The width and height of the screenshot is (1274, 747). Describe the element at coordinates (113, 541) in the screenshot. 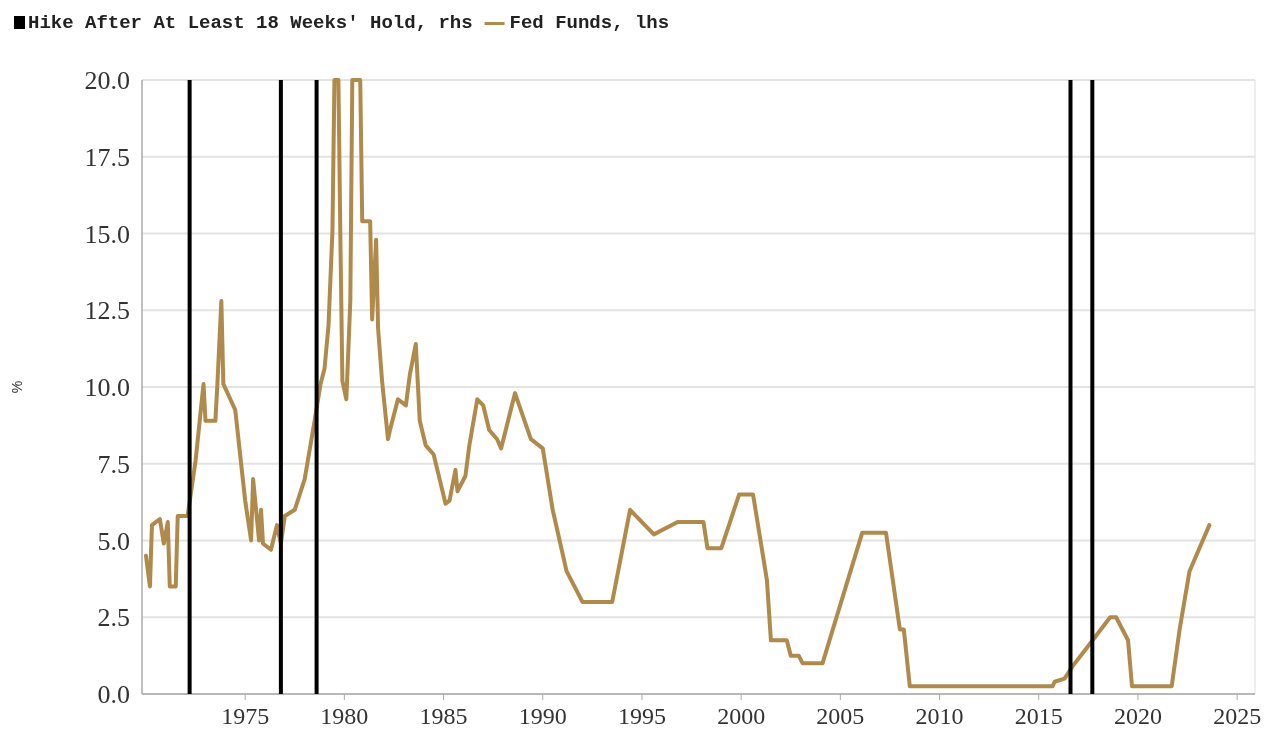

I see `y-tick-label: 5.0` at that location.